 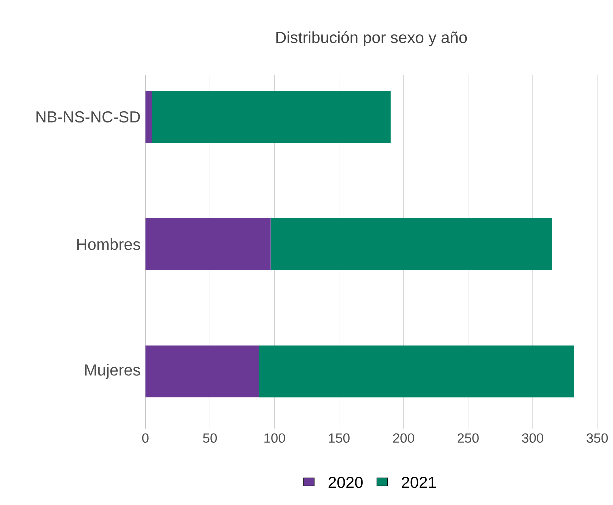 What do you see at coordinates (112, 372) in the screenshot?
I see `y-tick-label: Mujeres` at bounding box center [112, 372].